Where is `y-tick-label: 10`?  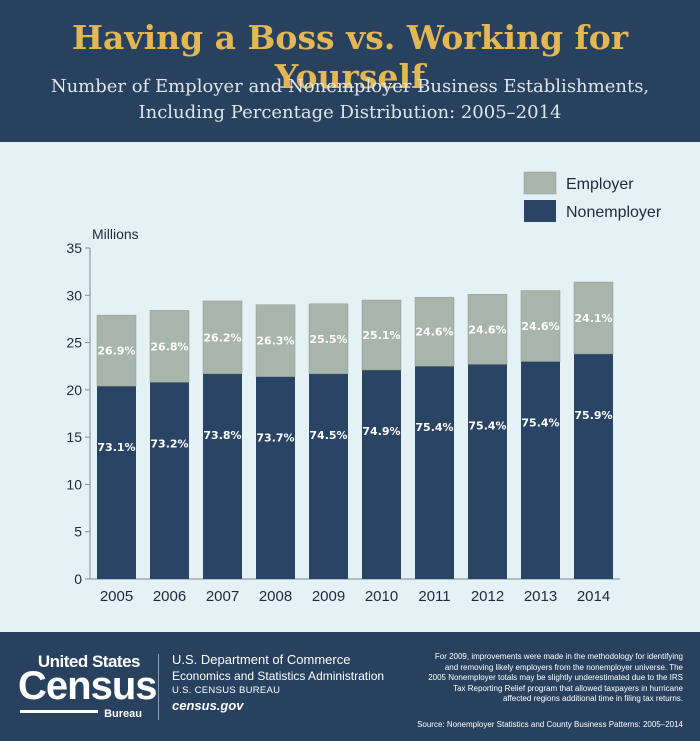 y-tick-label: 10 is located at coordinates (74, 484).